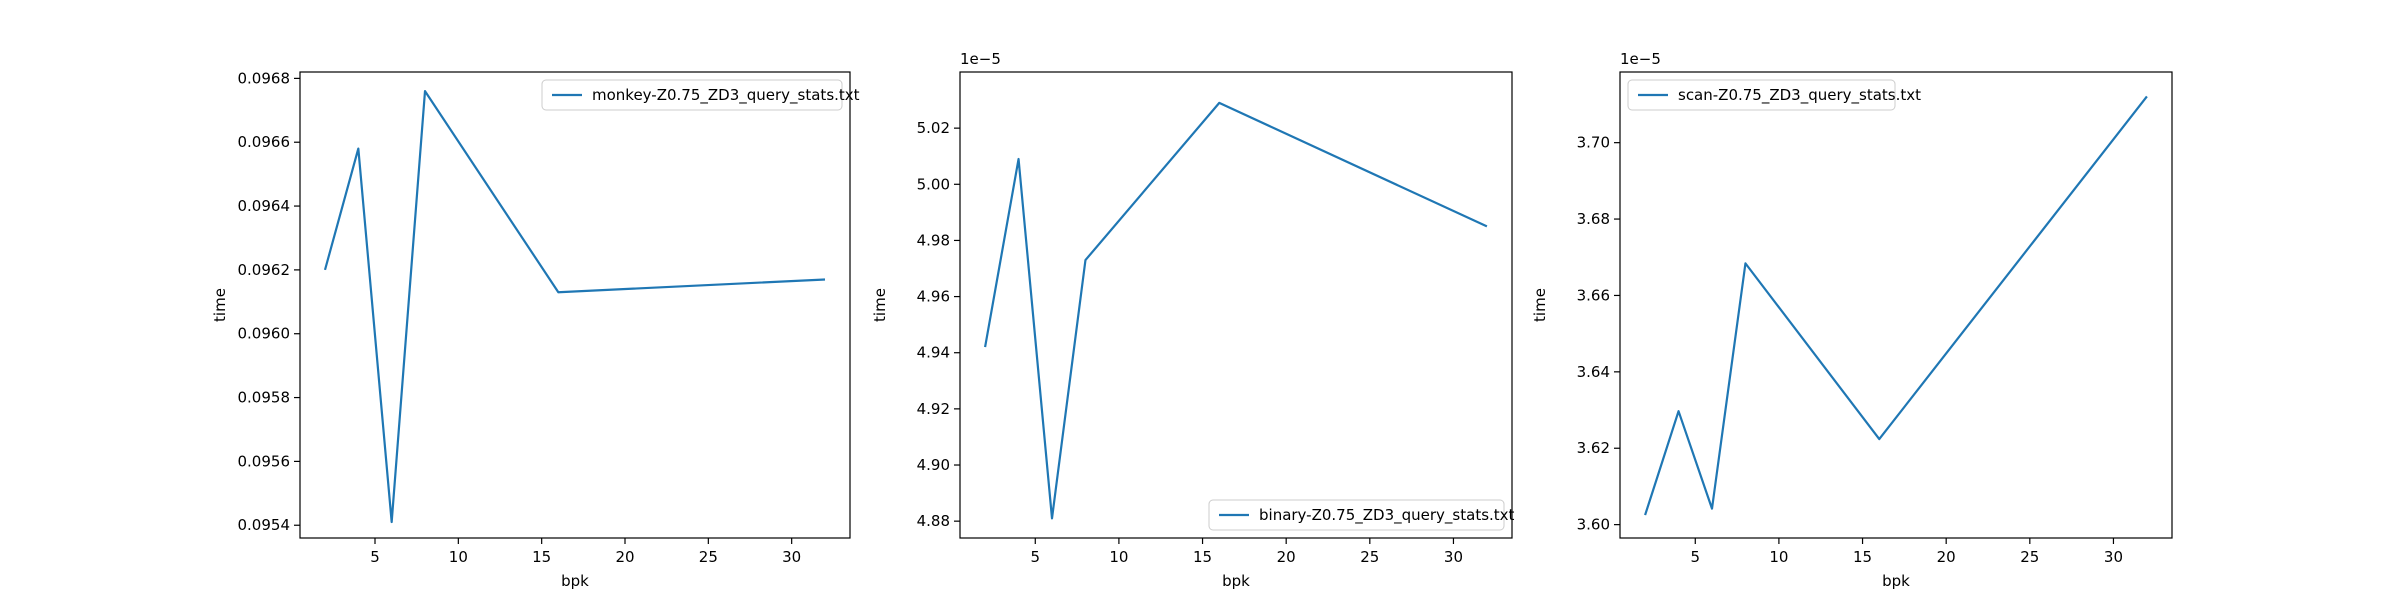  I want to click on legend: binary-Z0.75_ZD3_query_stats.txt, so click(1361, 515).